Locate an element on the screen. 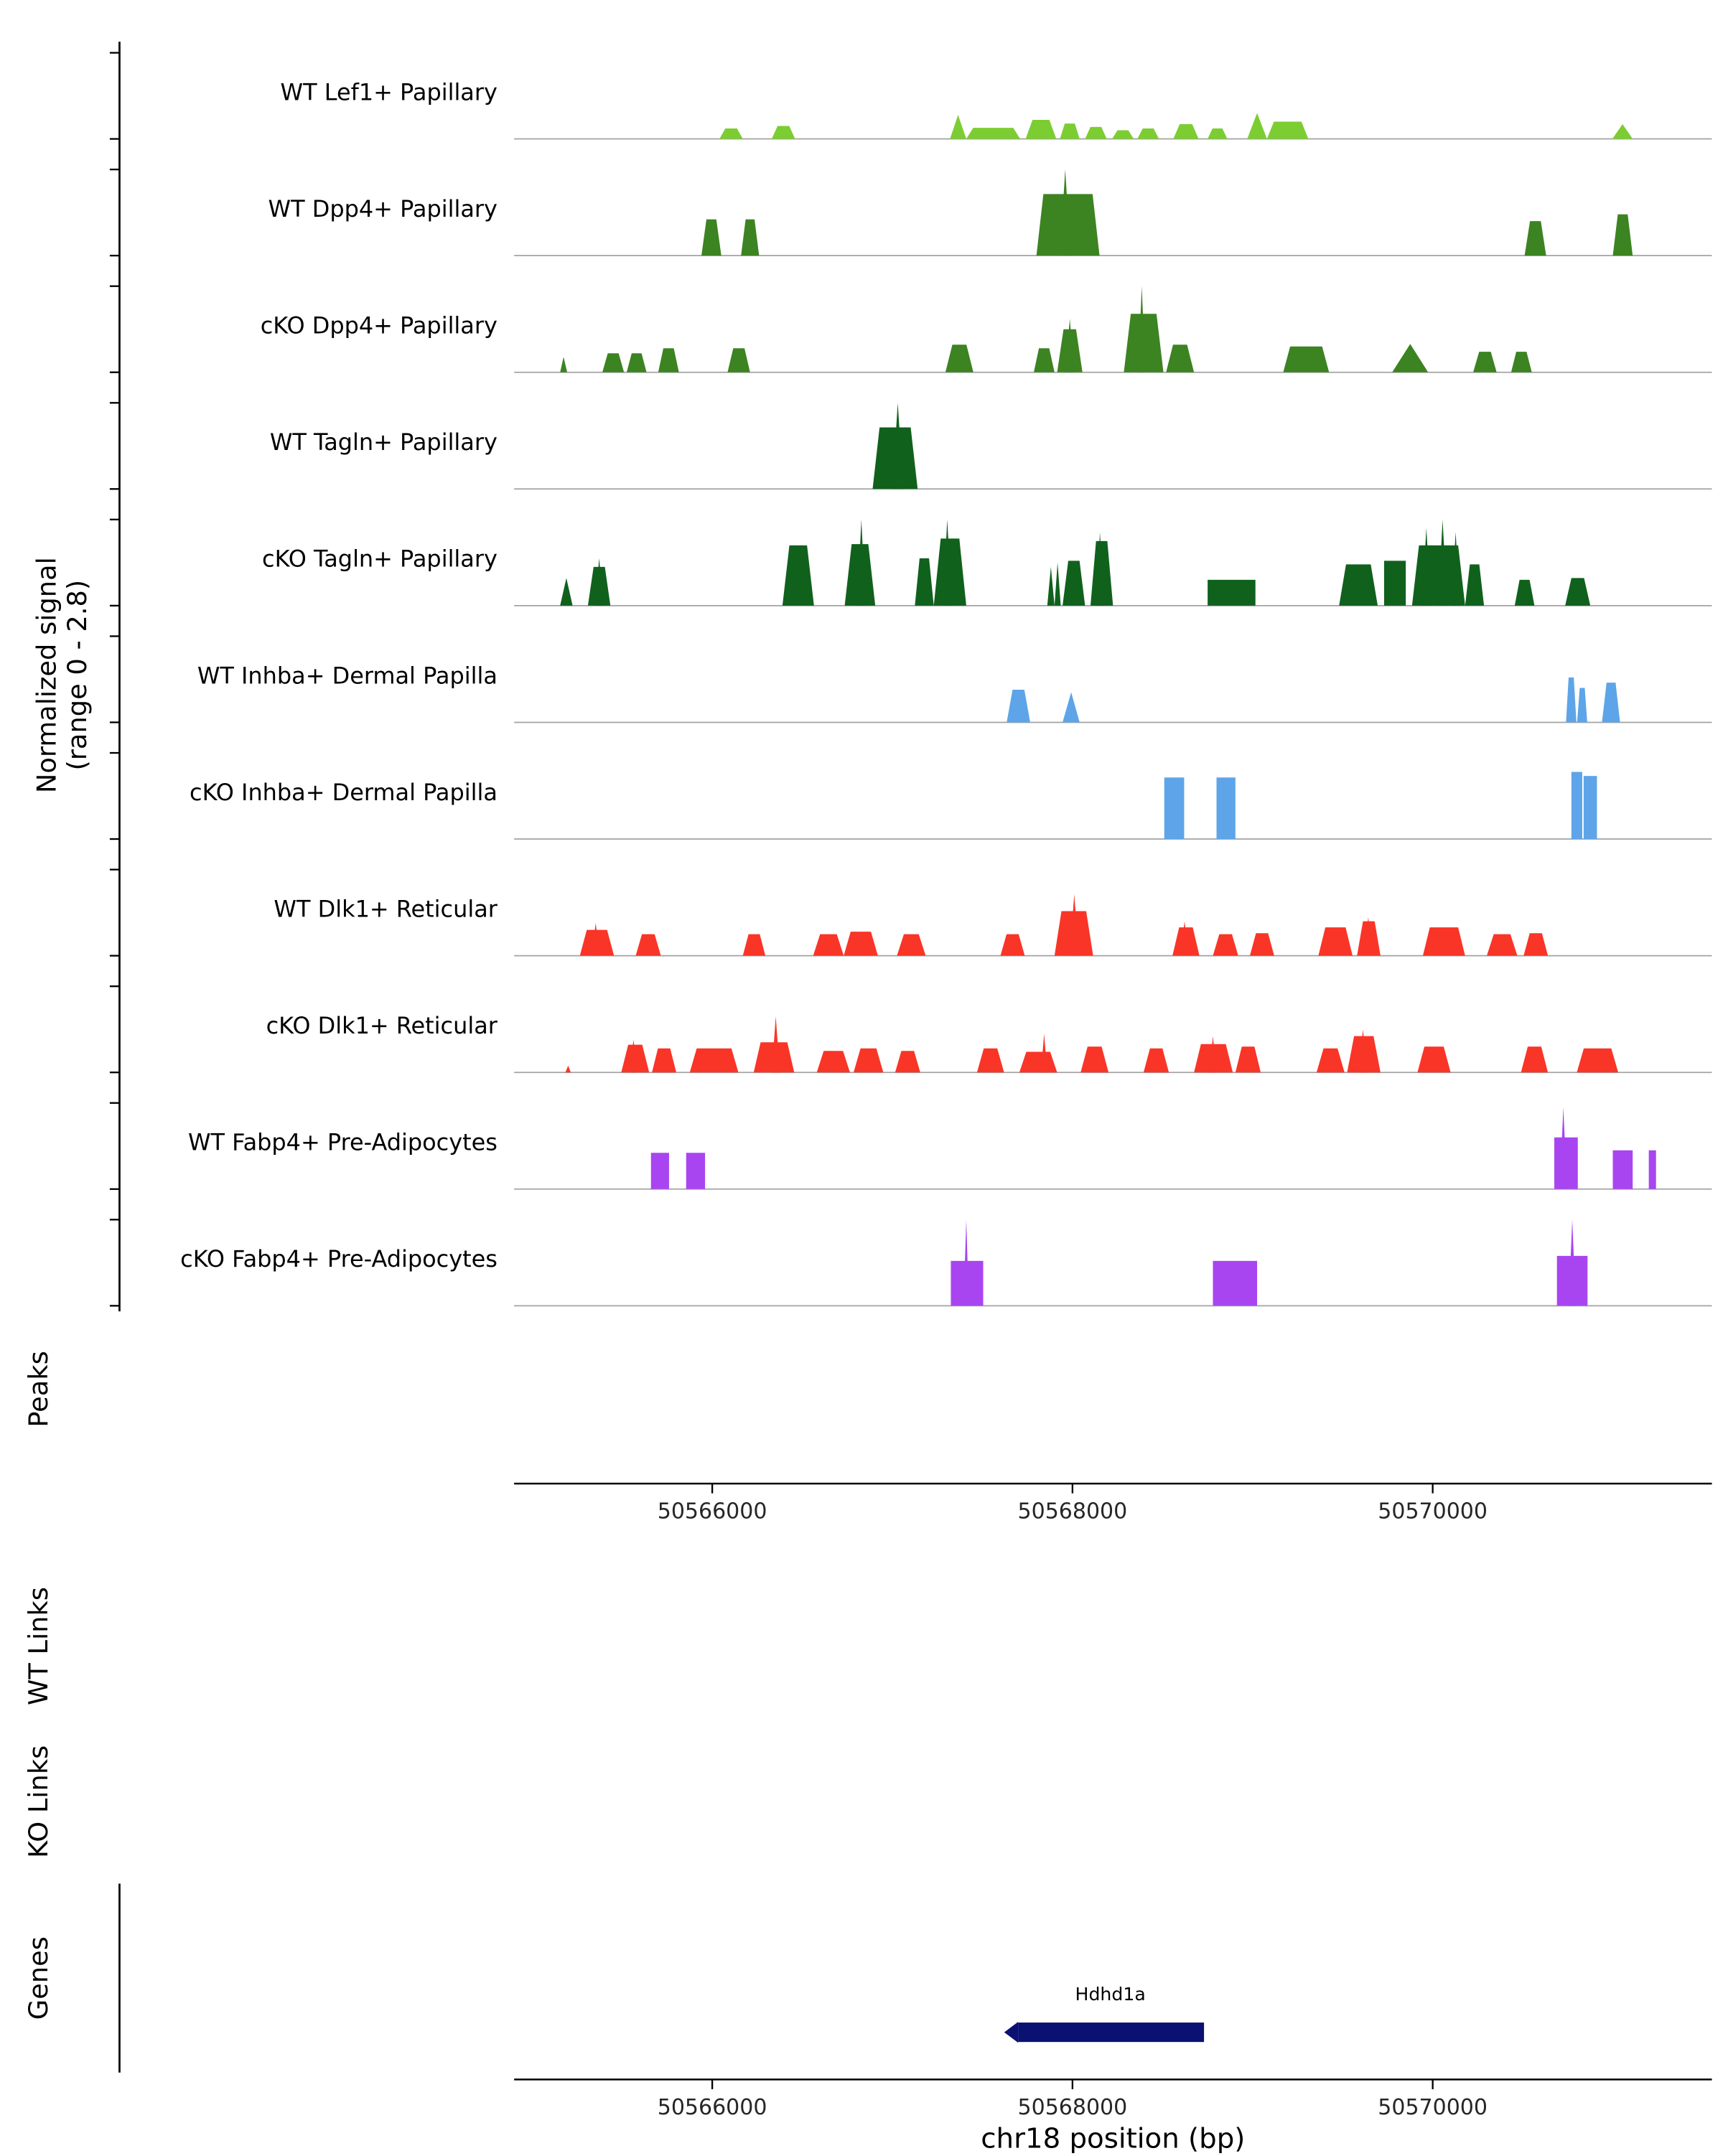 The width and height of the screenshot is (1723, 2156). coverage-track-2: cKO Dpp4+ Papillary is located at coordinates (986, 329).